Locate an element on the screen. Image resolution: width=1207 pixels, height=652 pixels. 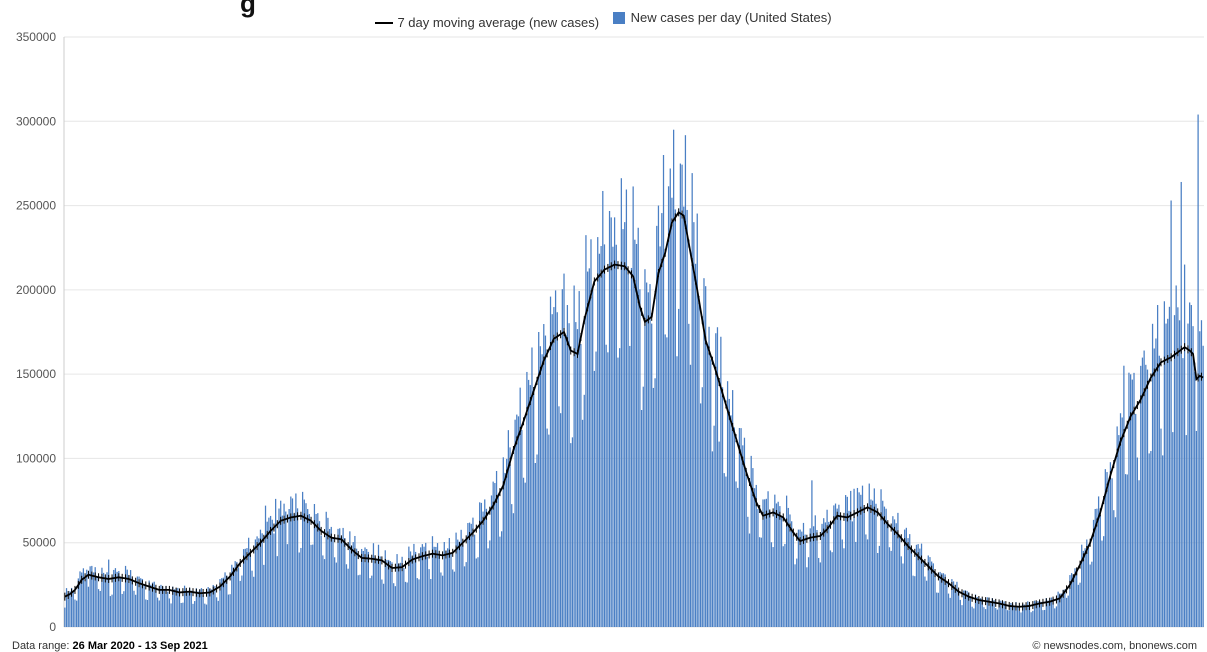
legend-item-new-cases: New cases per day (United States) is located at coordinates (722, 17).